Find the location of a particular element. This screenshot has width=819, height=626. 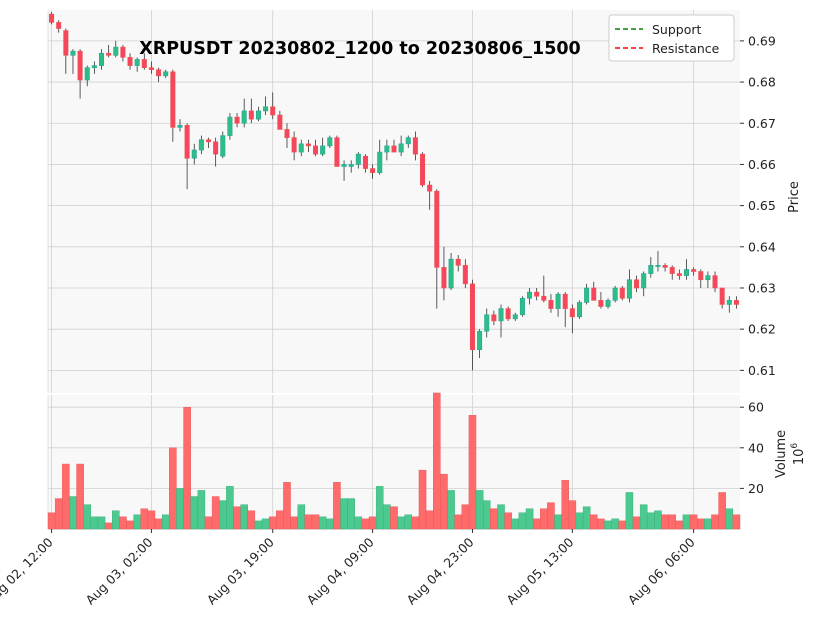

legend: Support Resistance is located at coordinates (671, 38).